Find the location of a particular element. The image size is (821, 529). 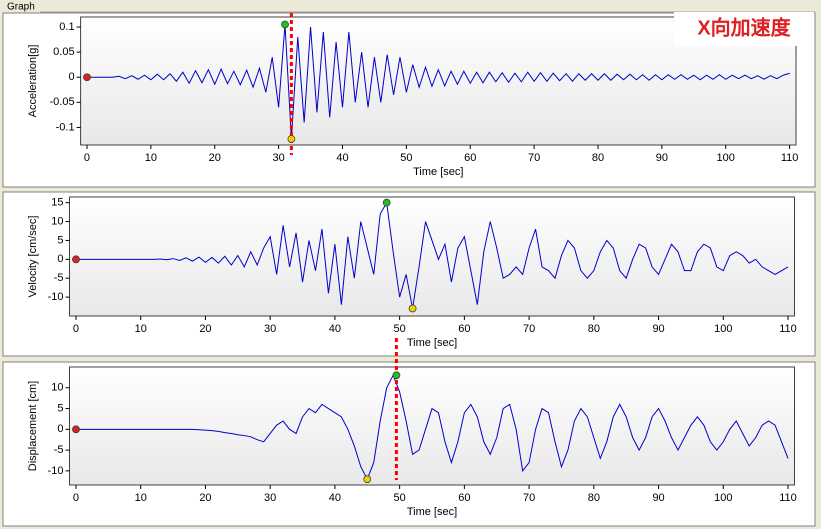

y-tick-label: -0.1 is located at coordinates (65, 127).